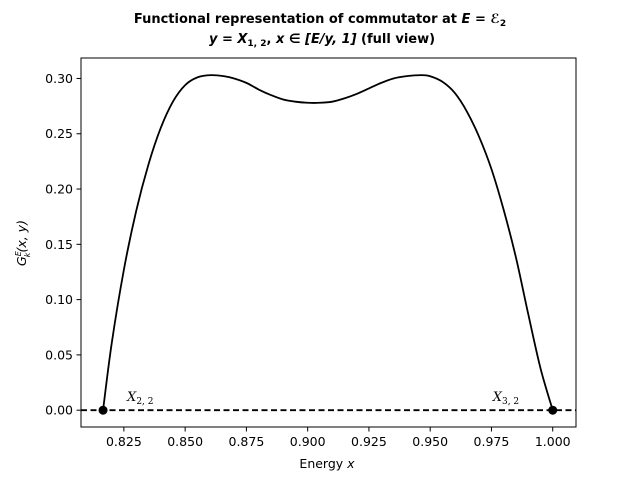  I want to click on x-tick-label: 0.900, so click(308, 441).